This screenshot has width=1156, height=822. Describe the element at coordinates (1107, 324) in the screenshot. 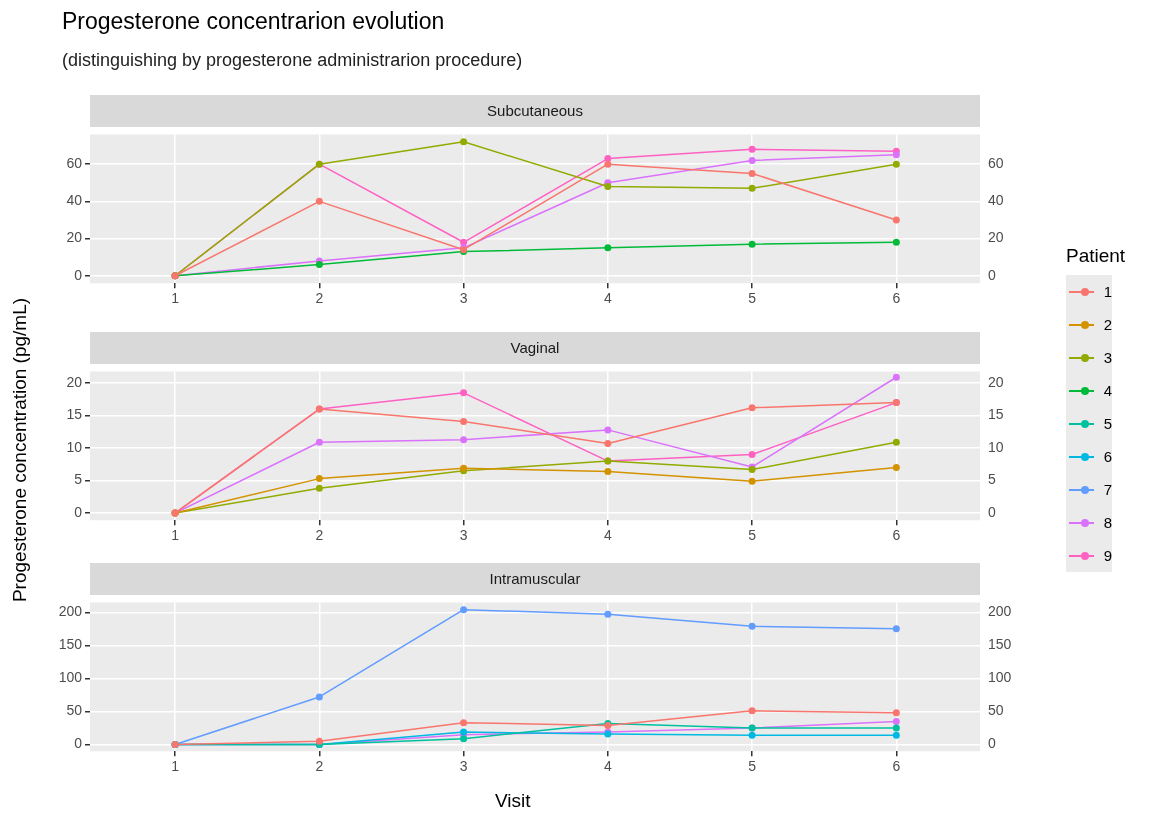

I see `legend-label: 2` at that location.